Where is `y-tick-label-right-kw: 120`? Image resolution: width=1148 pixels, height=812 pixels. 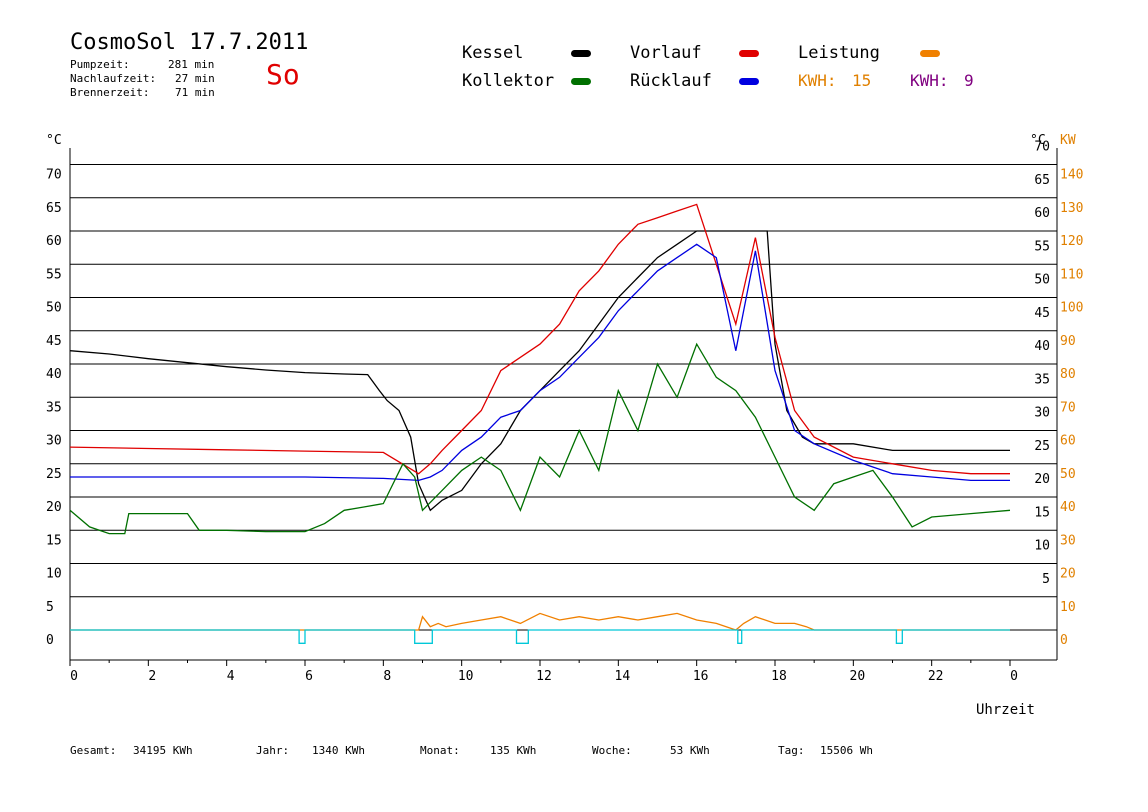
y-tick-label-right-kw: 120 is located at coordinates (1071, 241).